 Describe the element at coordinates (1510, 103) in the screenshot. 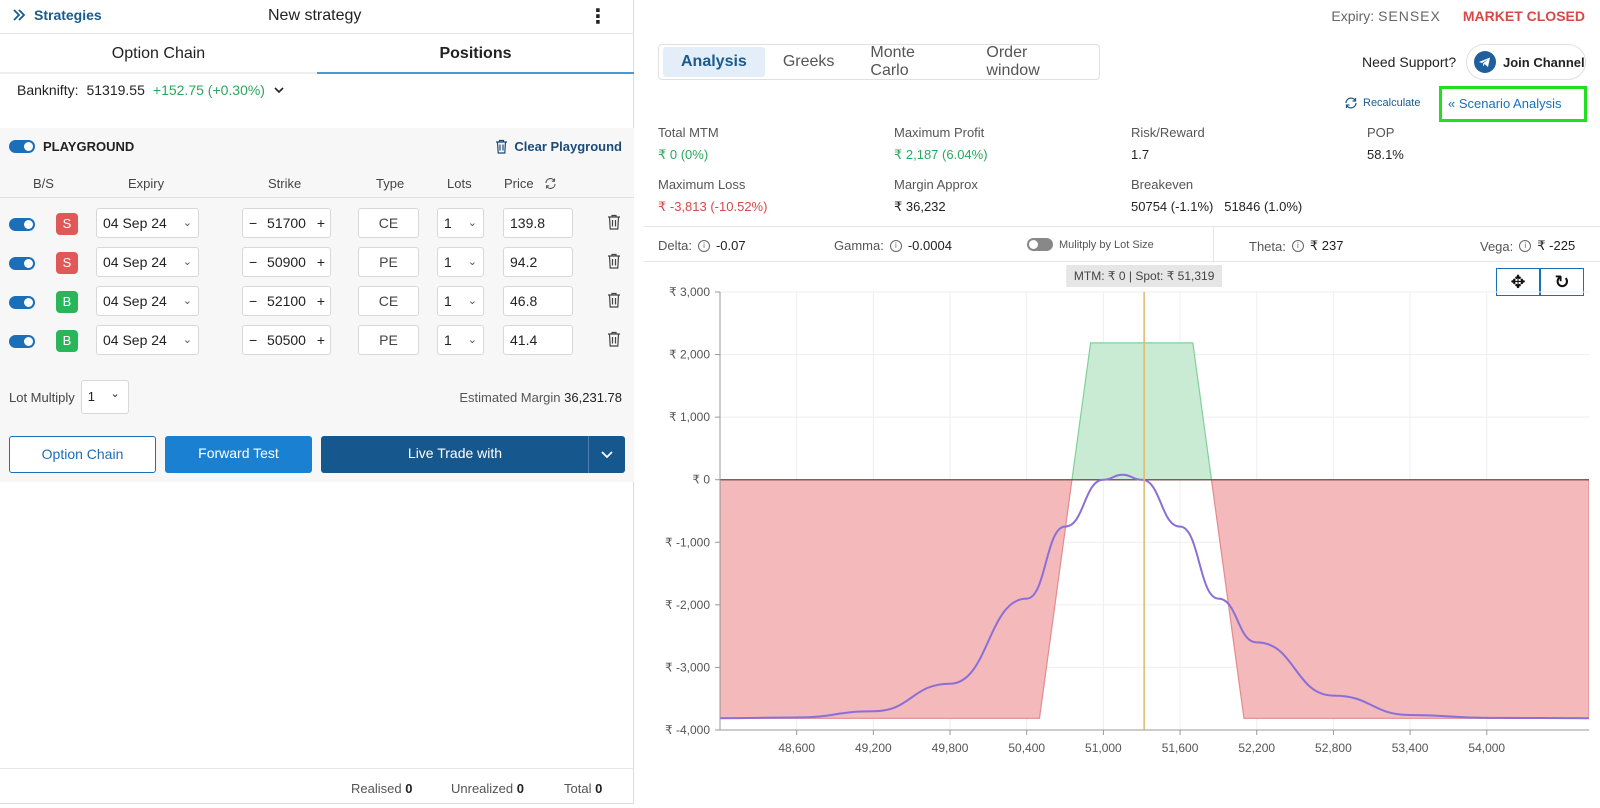

I see `scenario-analysis-label: Scenario Analysis` at that location.